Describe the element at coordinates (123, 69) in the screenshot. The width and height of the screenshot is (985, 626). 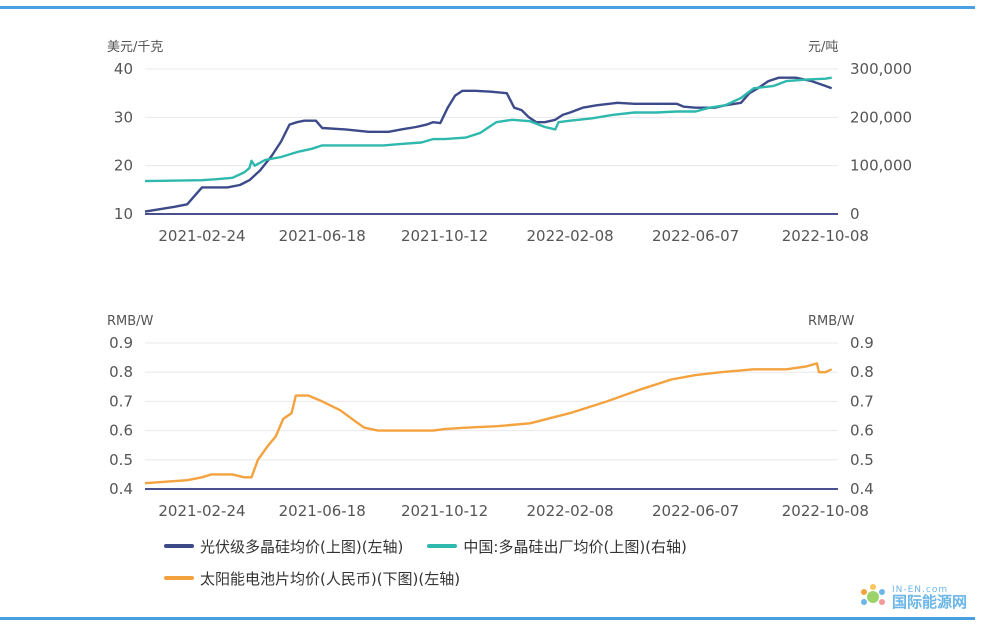
I see `y-tick-label-left: 40` at that location.